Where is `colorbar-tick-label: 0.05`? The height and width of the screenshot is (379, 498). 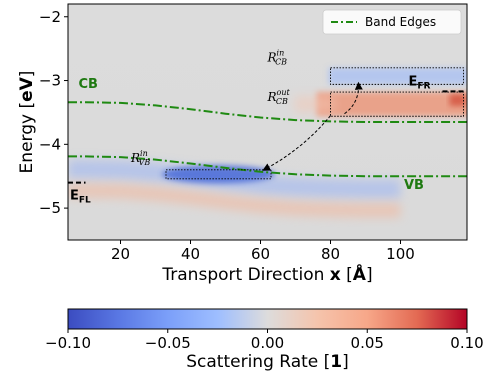
colorbar-tick-label: 0.05 is located at coordinates (367, 343).